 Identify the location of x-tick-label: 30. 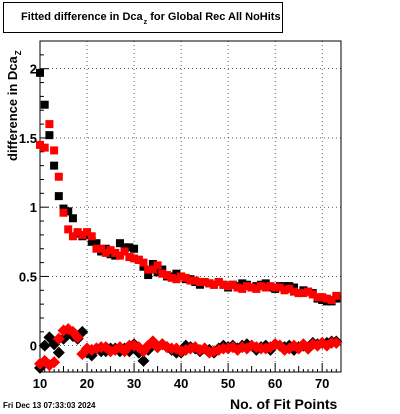
(134, 383).